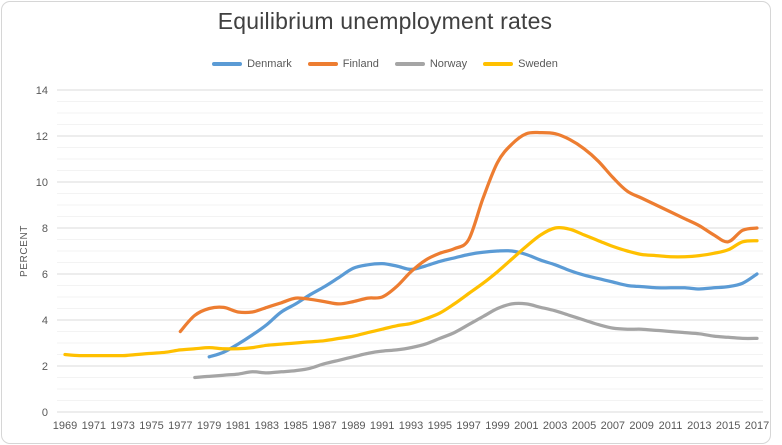 The image size is (782, 445). What do you see at coordinates (45, 413) in the screenshot?
I see `y-axis-tick-label: 0` at bounding box center [45, 413].